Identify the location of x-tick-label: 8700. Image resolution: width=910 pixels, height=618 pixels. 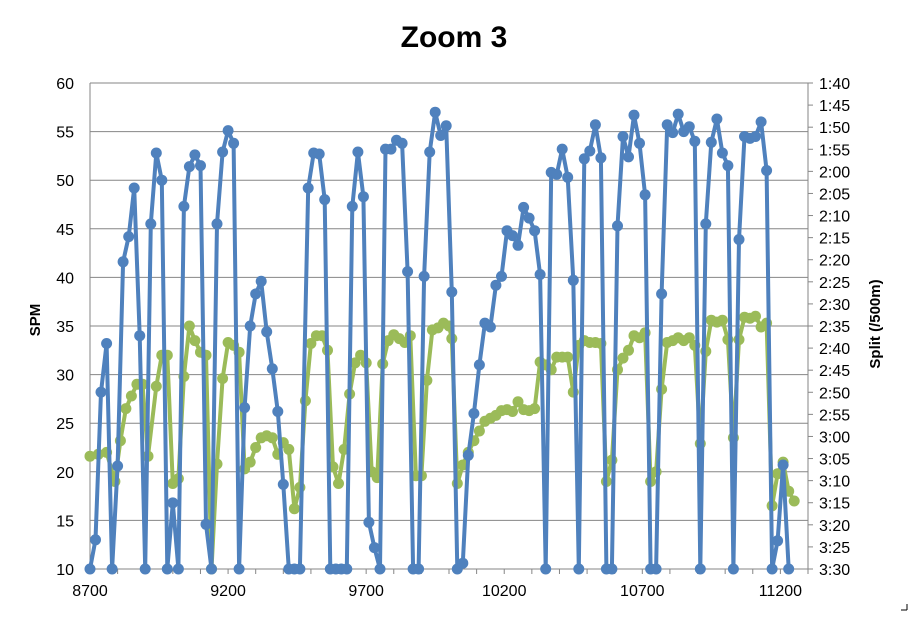
(90, 591).